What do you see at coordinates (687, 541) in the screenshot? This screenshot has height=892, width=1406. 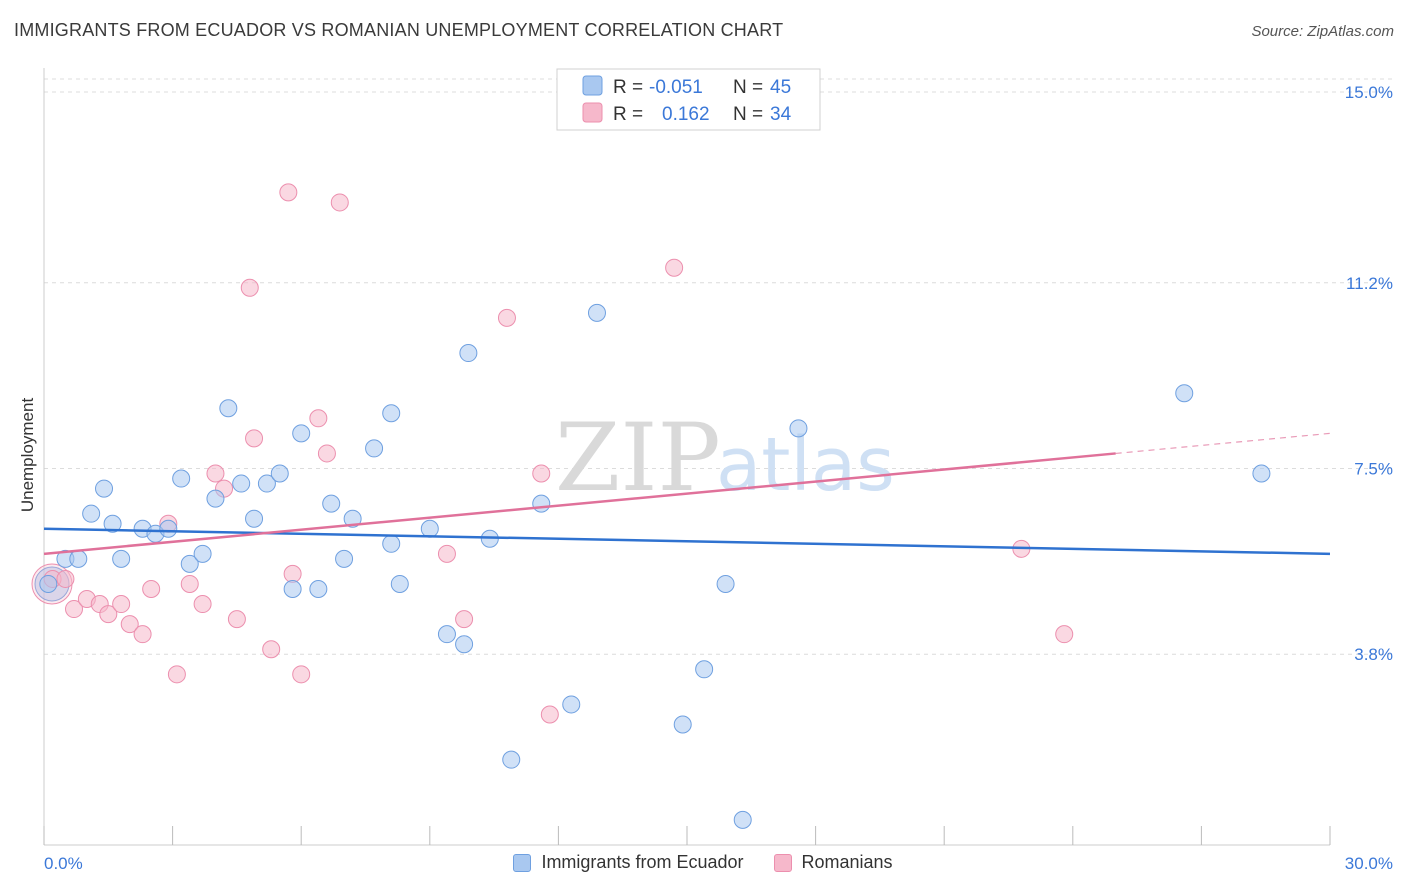 I see `trendline-ecuador` at bounding box center [687, 541].